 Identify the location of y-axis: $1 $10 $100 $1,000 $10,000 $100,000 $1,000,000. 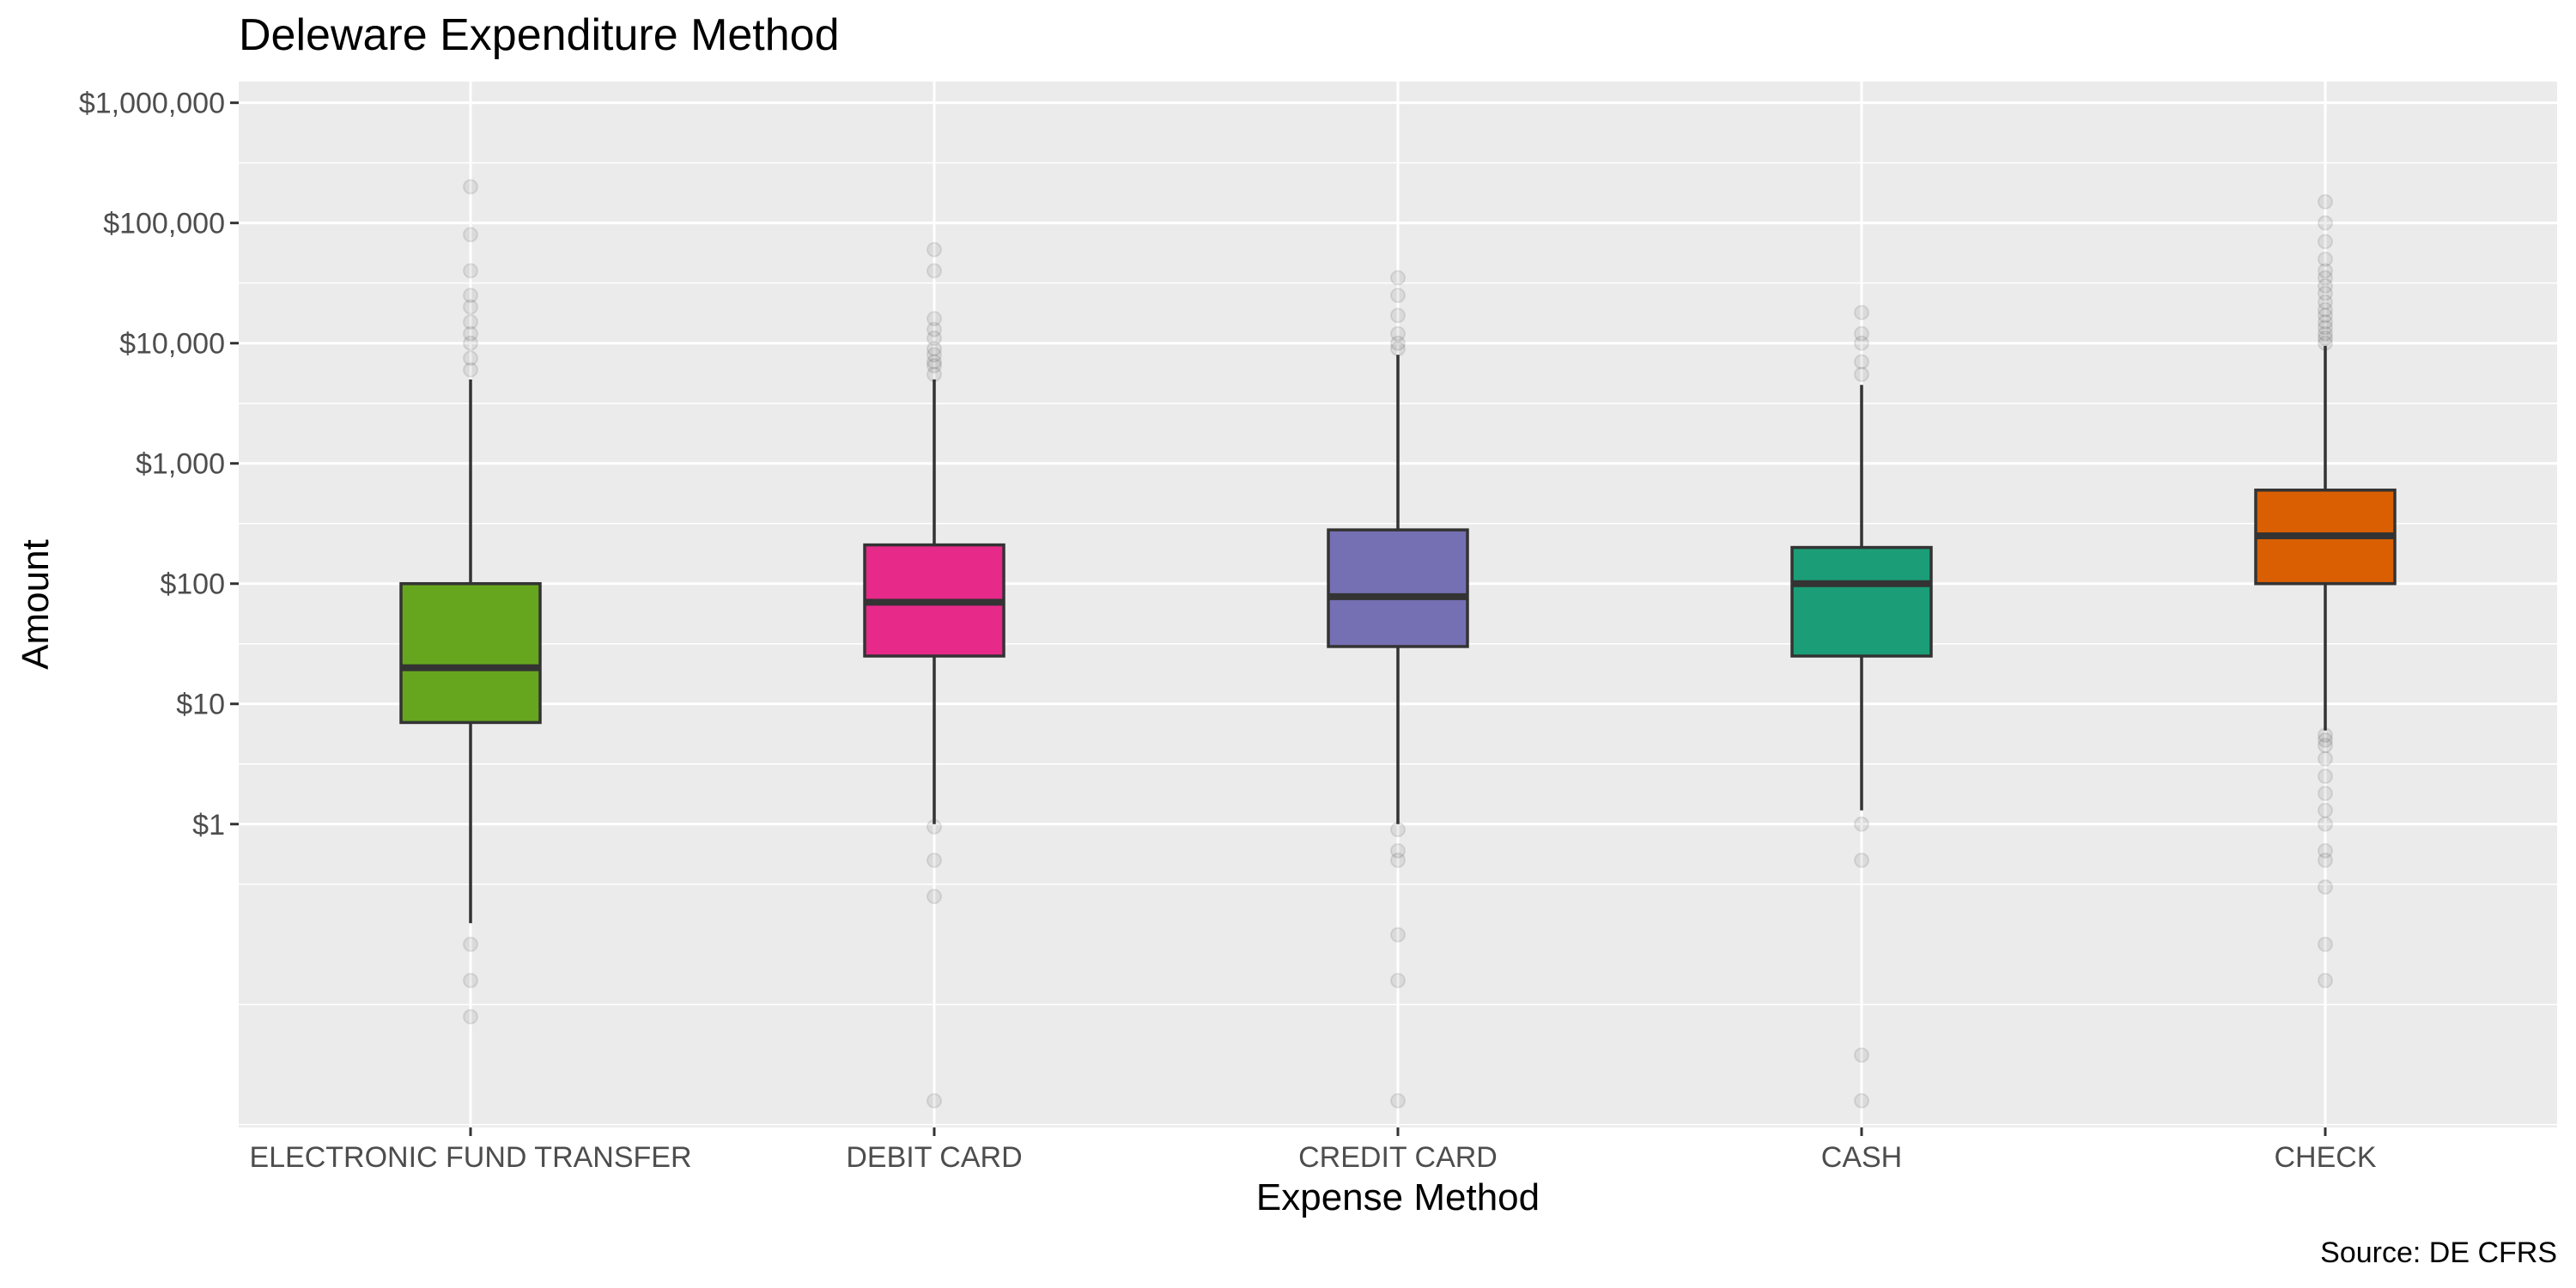
(159, 464).